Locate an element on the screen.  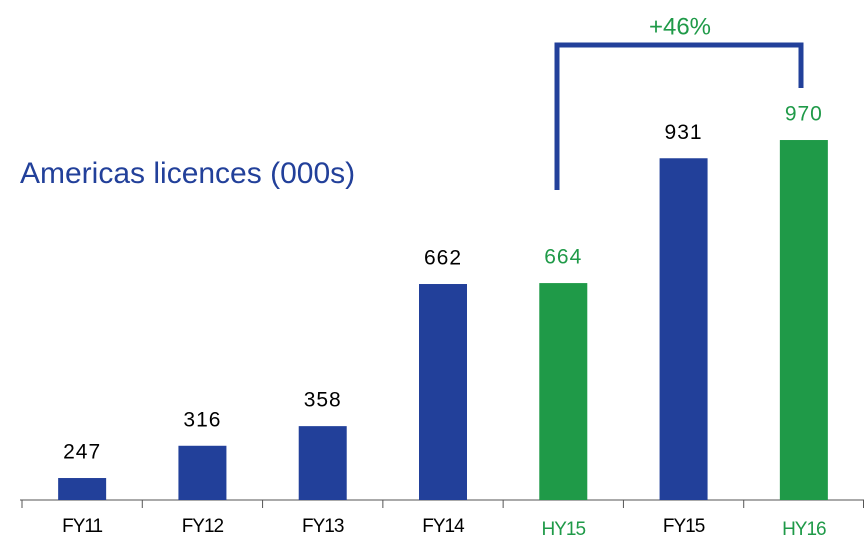
value-label: 316 is located at coordinates (202, 419).